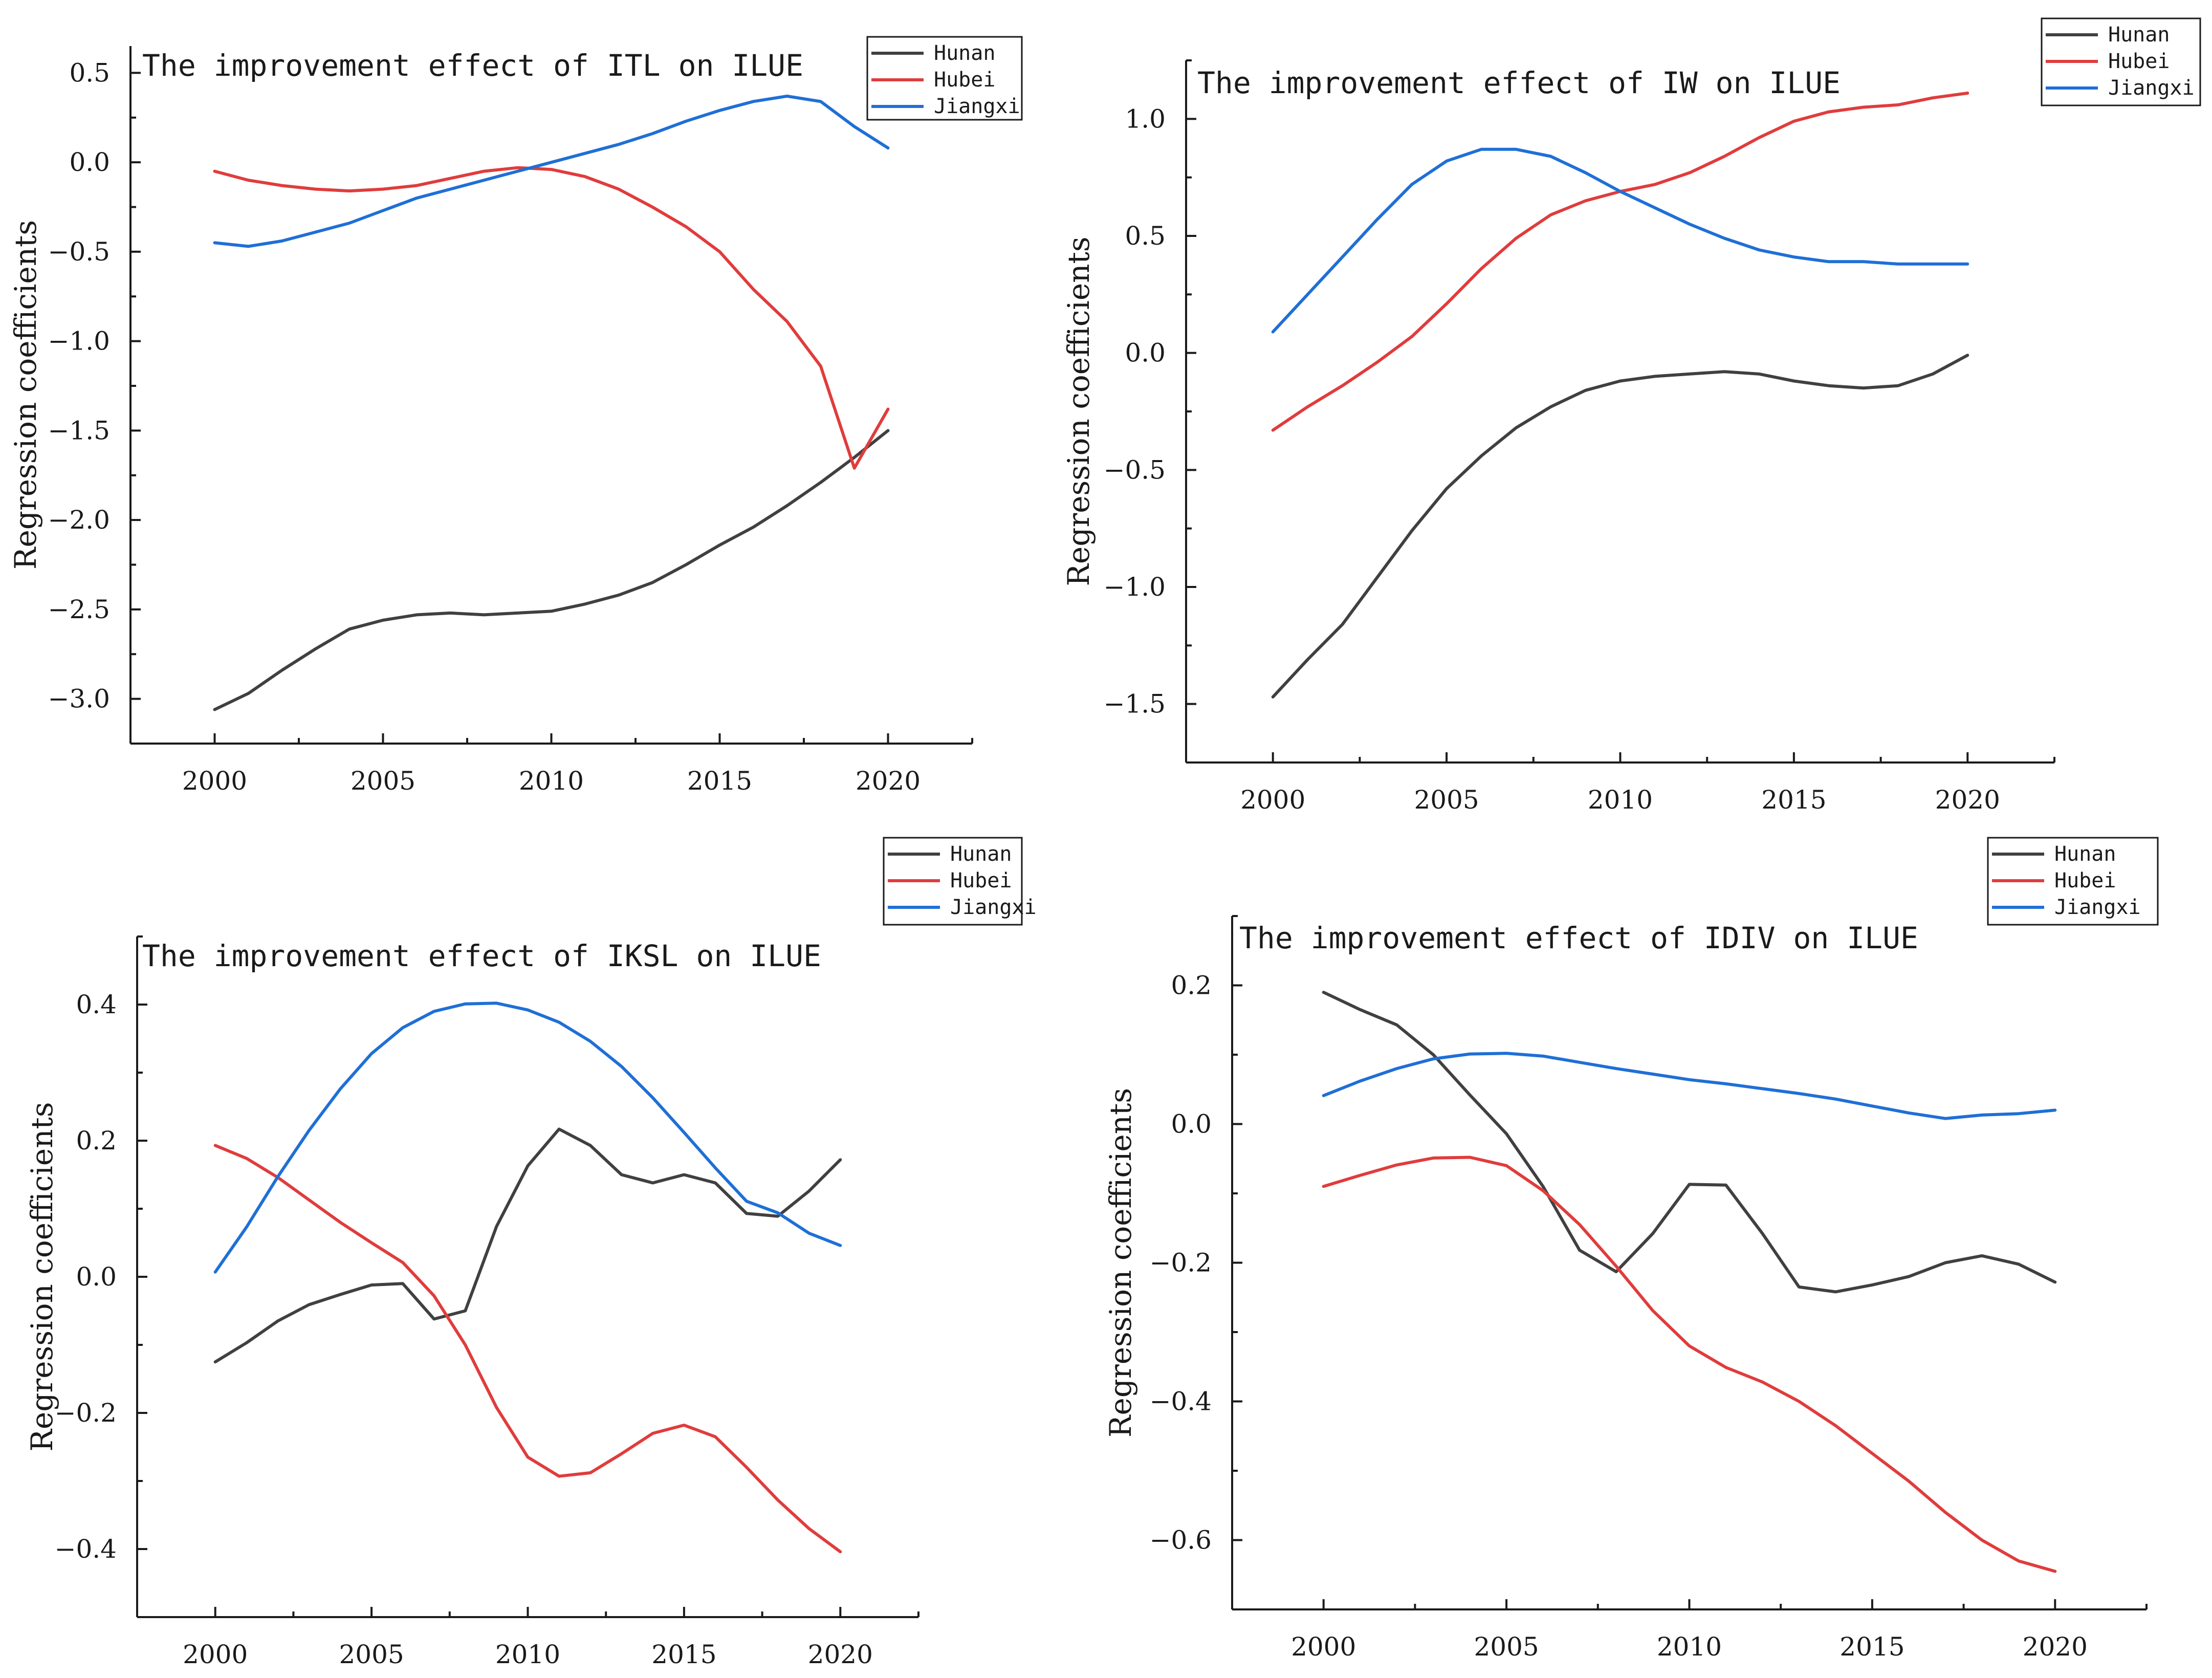 The image size is (2212, 1678). I want to click on y-tick-label: −0.6, so click(1181, 1540).